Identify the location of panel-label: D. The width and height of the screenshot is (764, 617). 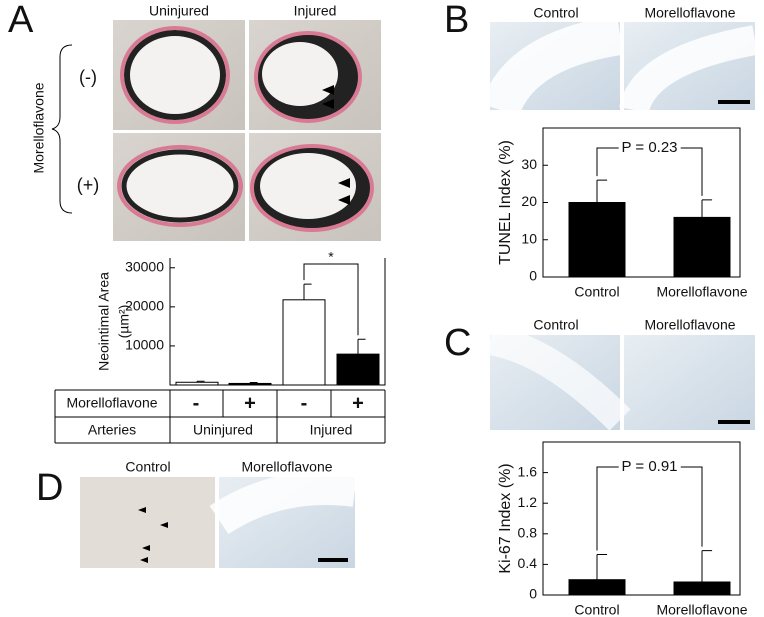
(49, 488).